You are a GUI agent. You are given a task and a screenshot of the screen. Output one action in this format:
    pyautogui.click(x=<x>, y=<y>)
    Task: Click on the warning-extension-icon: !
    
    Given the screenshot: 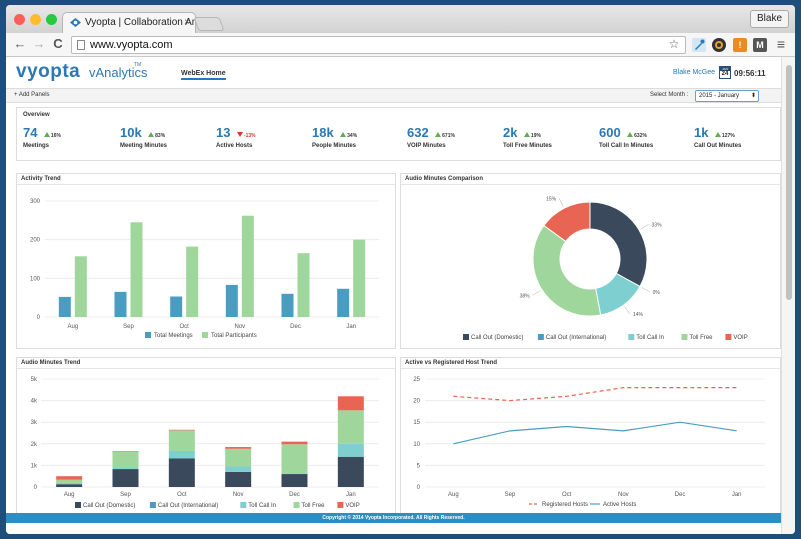 What is the action you would take?
    pyautogui.click(x=740, y=45)
    